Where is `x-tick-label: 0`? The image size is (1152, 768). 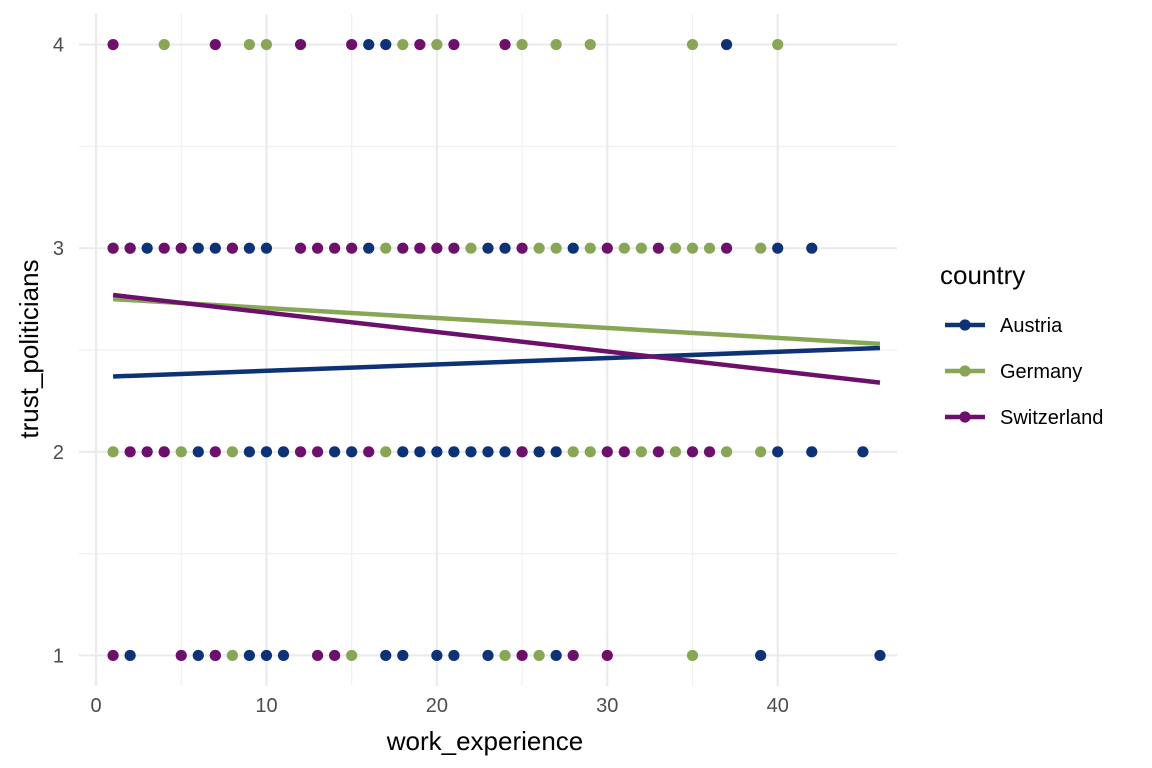
x-tick-label: 0 is located at coordinates (95, 706).